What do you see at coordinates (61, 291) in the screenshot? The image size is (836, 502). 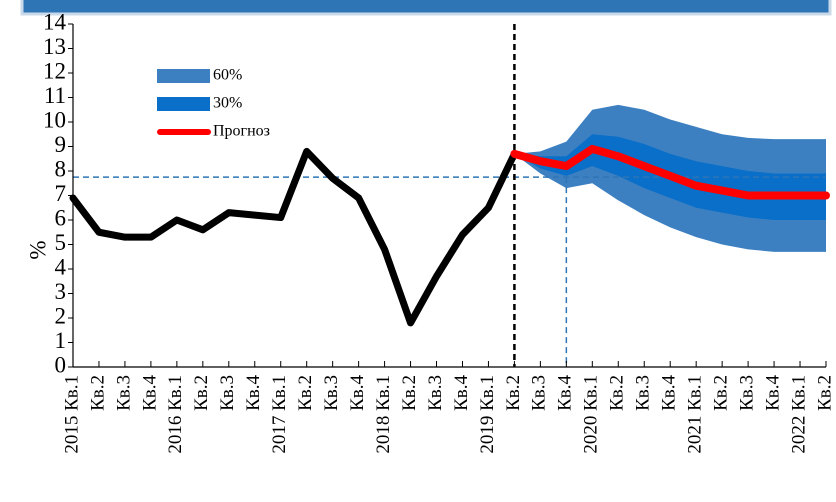 I see `y-tick-label: 3` at bounding box center [61, 291].